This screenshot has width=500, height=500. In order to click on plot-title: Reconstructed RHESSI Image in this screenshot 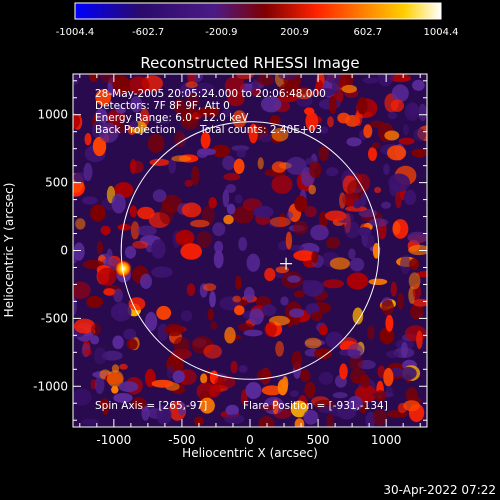, I will do `click(249, 63)`.